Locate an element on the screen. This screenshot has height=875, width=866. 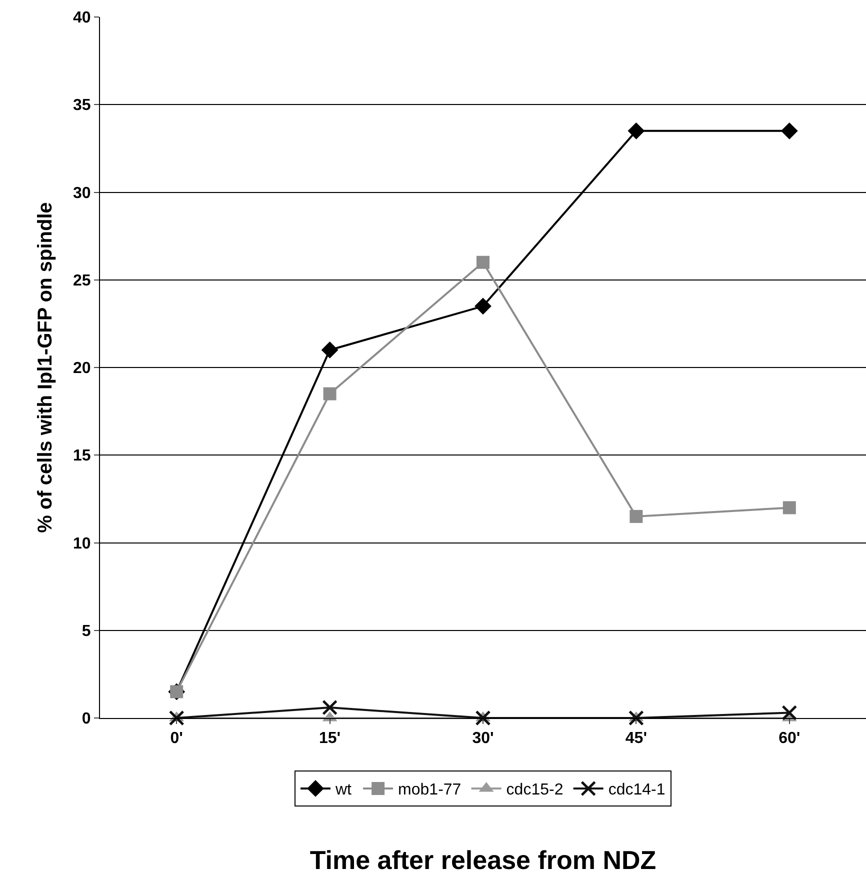
x-tick-label: 0' is located at coordinates (176, 739).